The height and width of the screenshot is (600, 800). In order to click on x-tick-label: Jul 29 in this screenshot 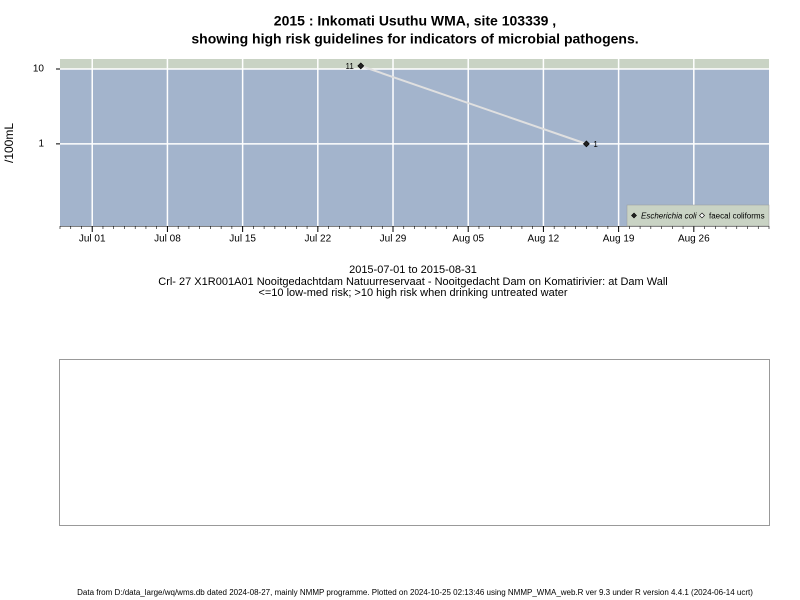, I will do `click(393, 239)`.